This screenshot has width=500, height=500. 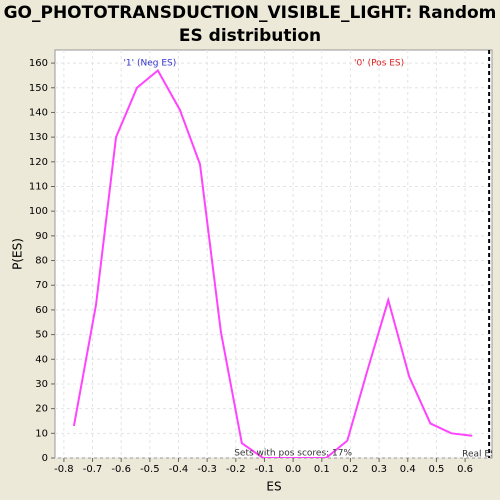 I want to click on y-tick-label: 30, so click(x=41, y=384).